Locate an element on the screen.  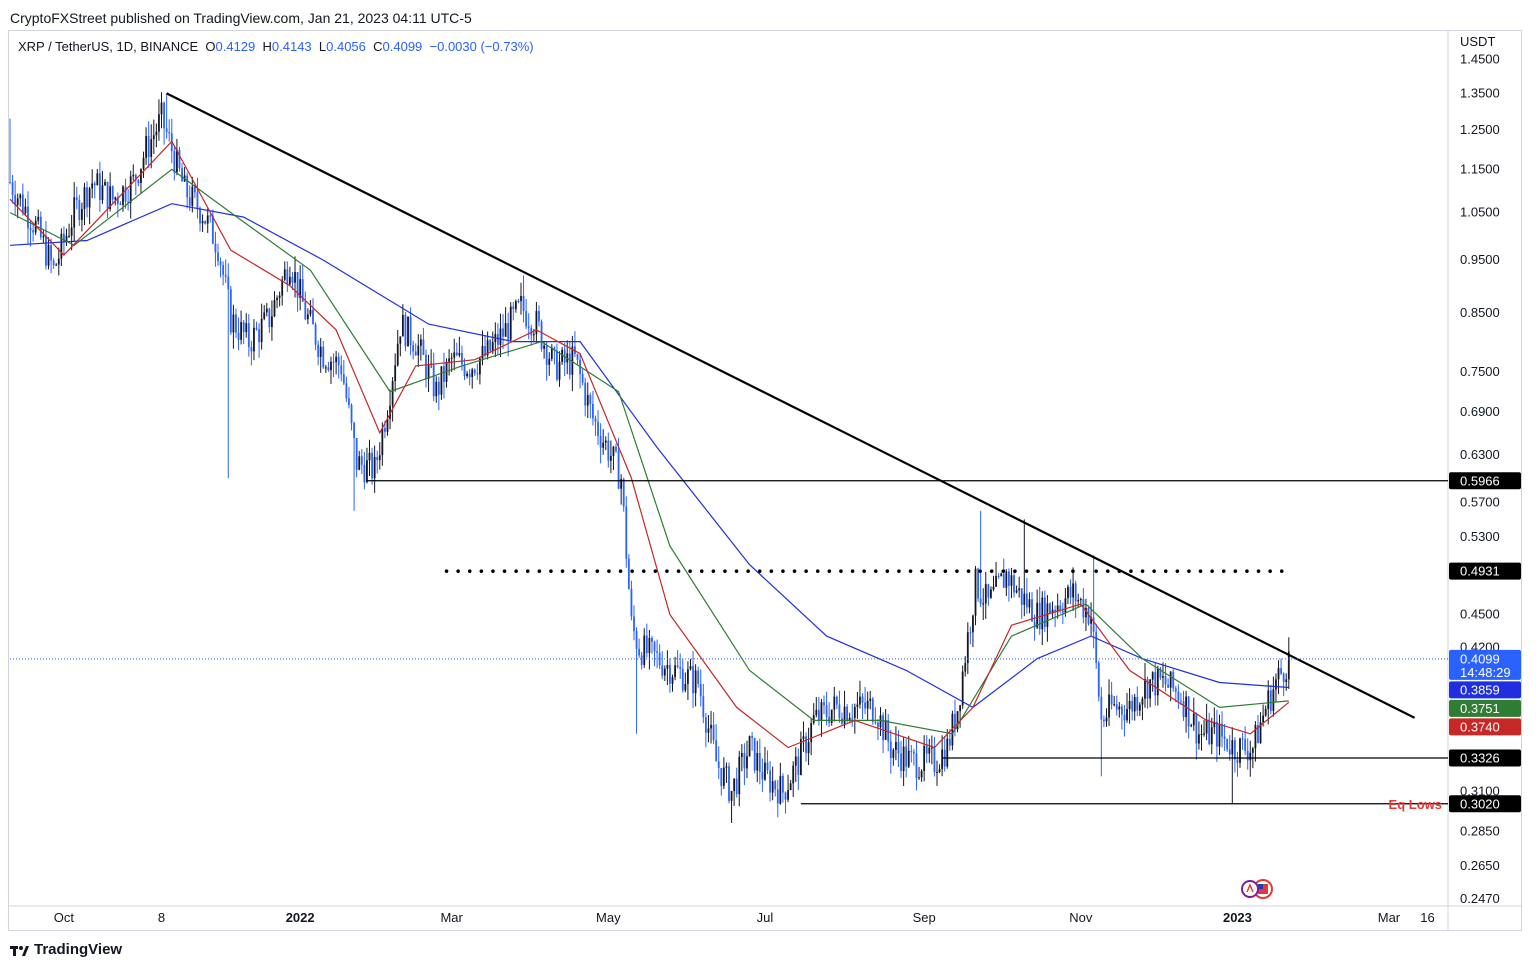
tradingview-logo-glyph is located at coordinates (19, 950).